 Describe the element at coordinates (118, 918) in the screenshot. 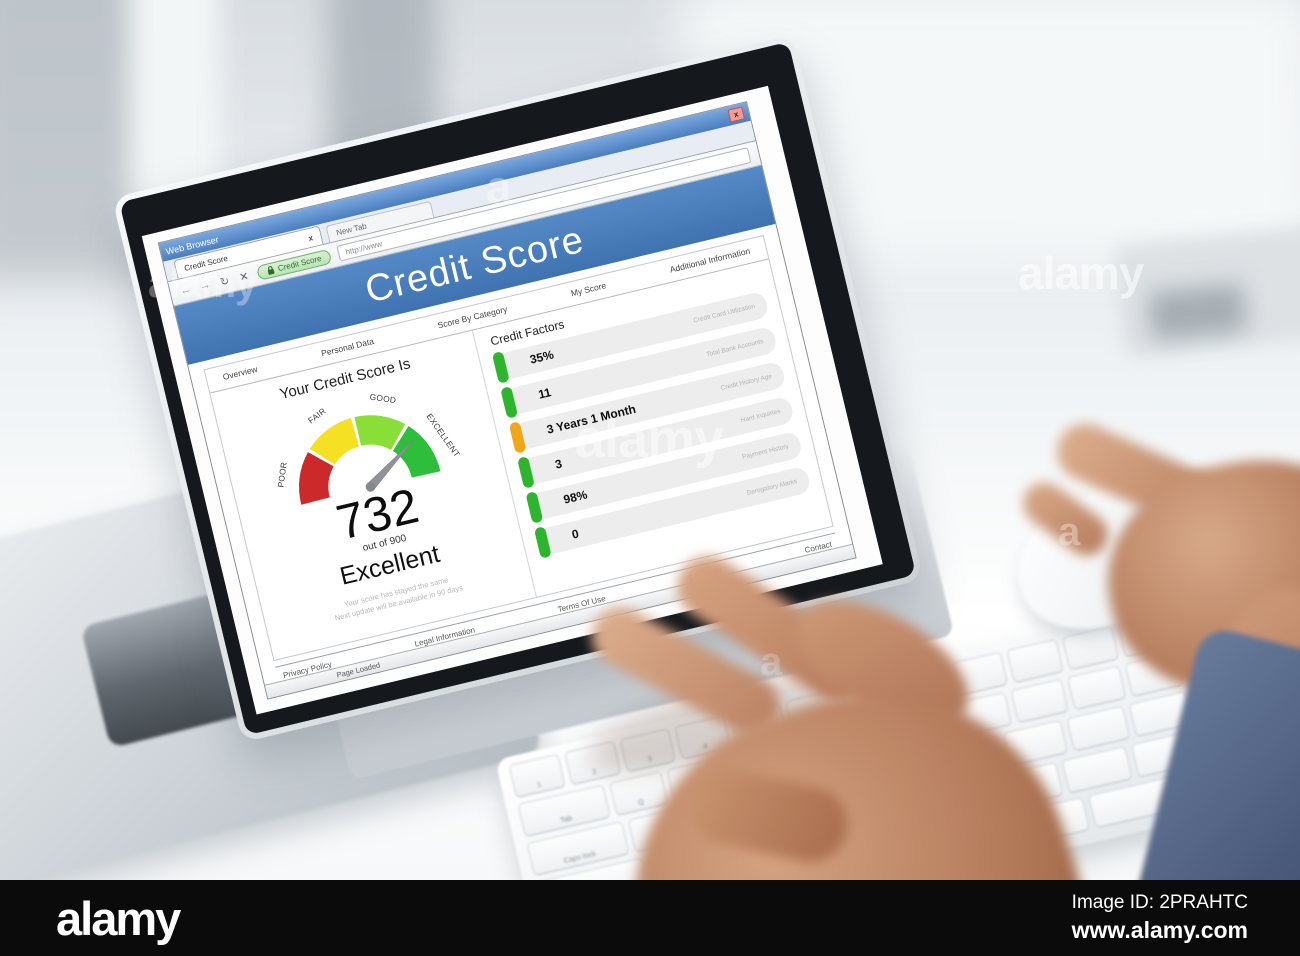

I see `alamy-logo: alamy` at that location.